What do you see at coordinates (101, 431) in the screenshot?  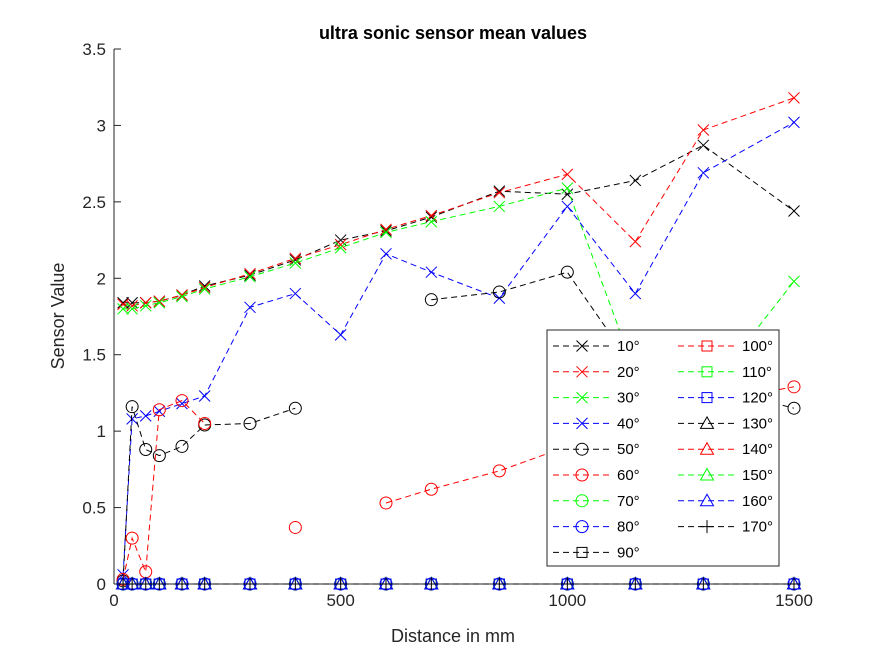 I see `y-tick-label: 1` at bounding box center [101, 431].